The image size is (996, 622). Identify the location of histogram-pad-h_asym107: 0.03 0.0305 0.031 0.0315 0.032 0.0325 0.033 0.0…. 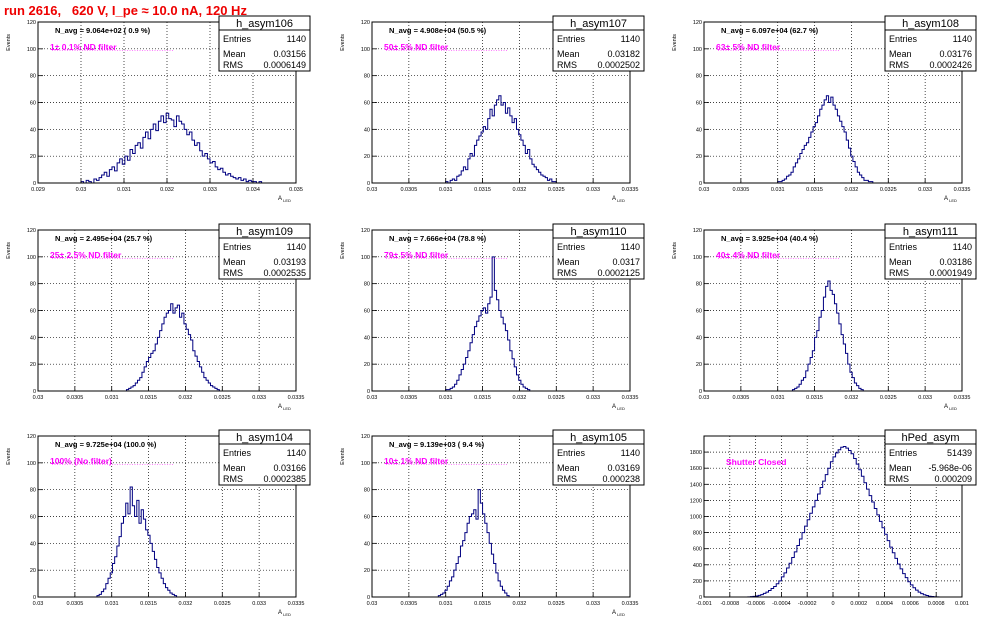
(492, 109).